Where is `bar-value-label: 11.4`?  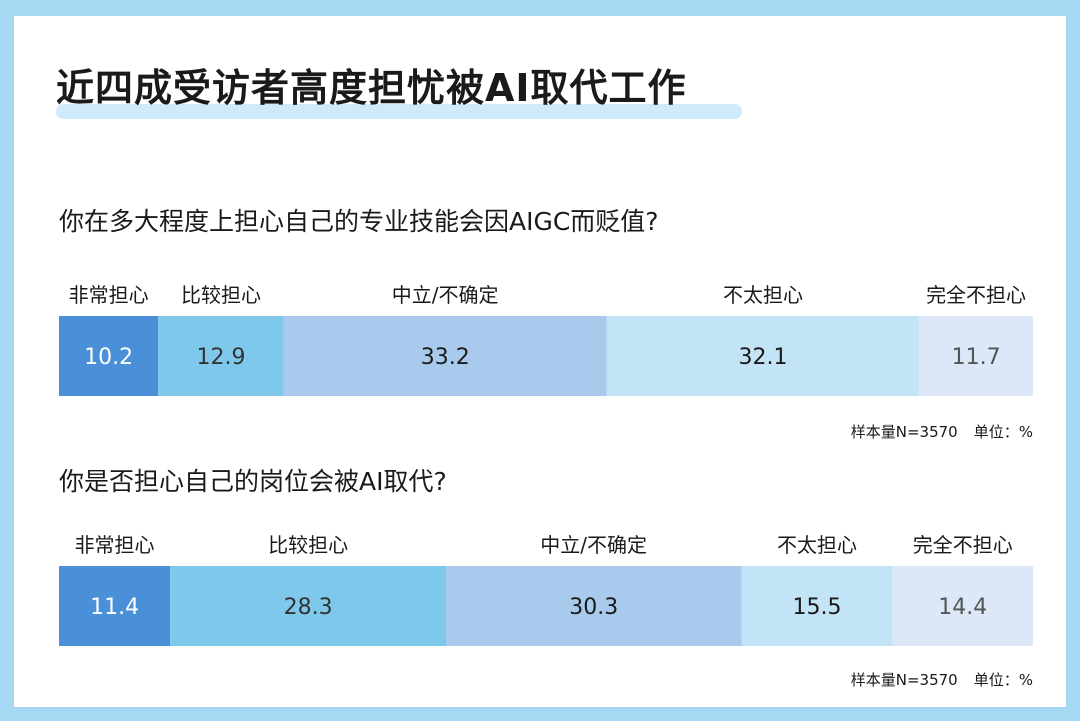
bar-value-label: 11.4 is located at coordinates (114, 607).